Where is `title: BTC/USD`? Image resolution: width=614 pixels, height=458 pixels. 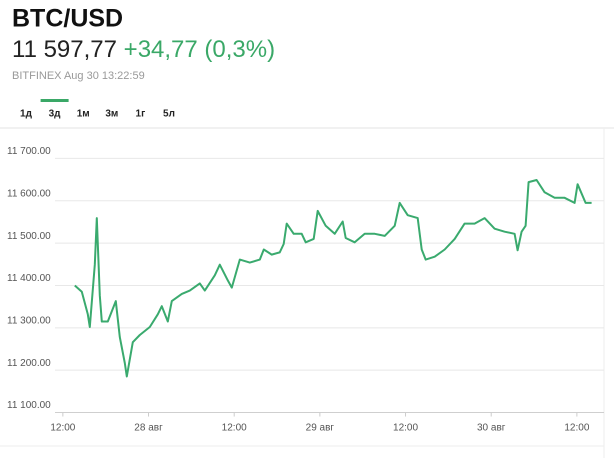 title: BTC/USD is located at coordinates (67, 19).